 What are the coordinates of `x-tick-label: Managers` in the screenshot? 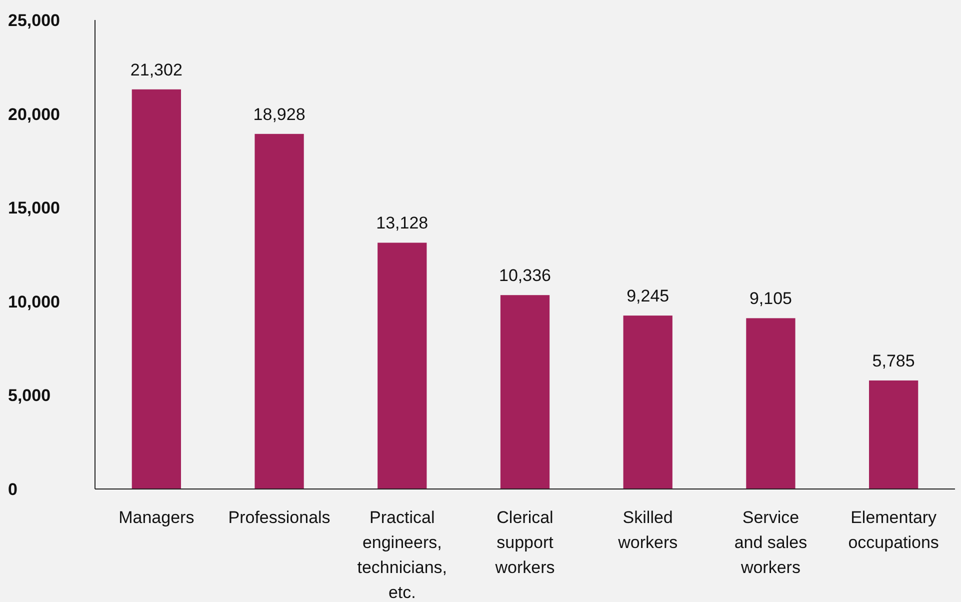 It's located at (156, 517).